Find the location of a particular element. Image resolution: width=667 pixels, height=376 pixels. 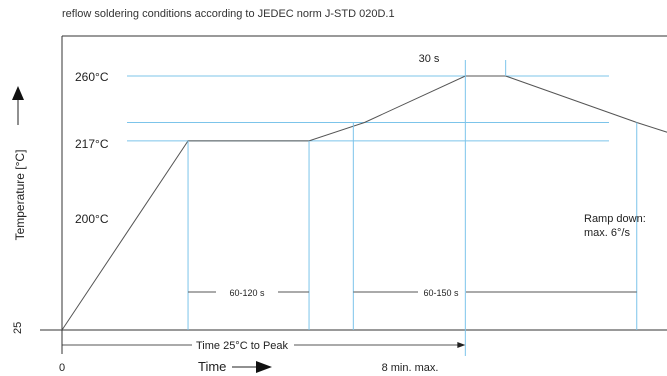

time-to-peak-label: Time 25°C to Peak is located at coordinates (242, 346).